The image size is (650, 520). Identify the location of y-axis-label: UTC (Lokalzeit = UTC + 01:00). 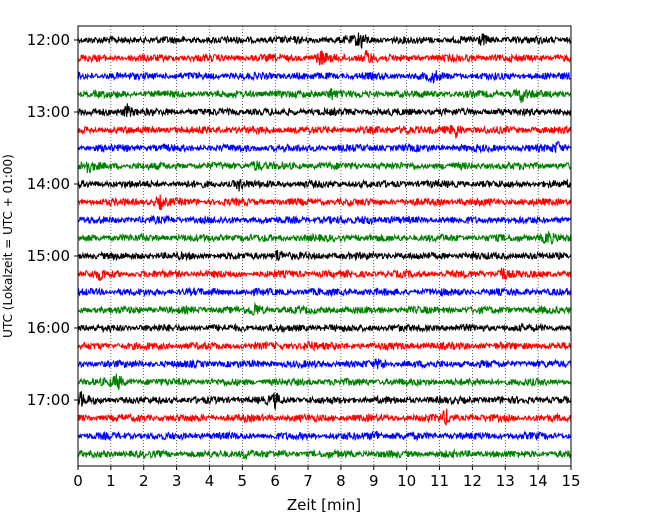
(8, 246).